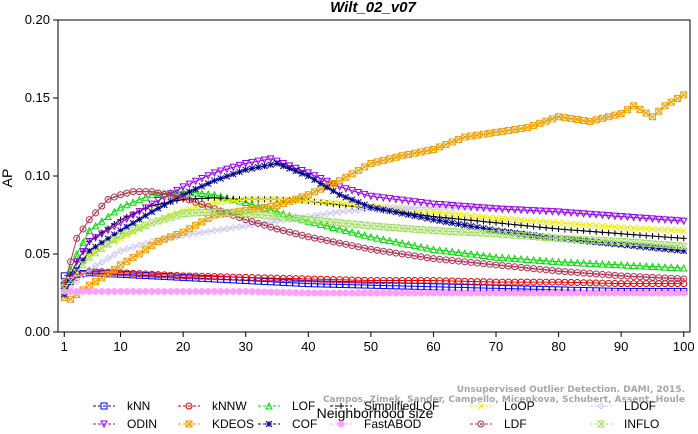 This screenshot has height=434, width=698. What do you see at coordinates (623, 406) in the screenshot?
I see `legend-item-ldof: LDOF` at bounding box center [623, 406].